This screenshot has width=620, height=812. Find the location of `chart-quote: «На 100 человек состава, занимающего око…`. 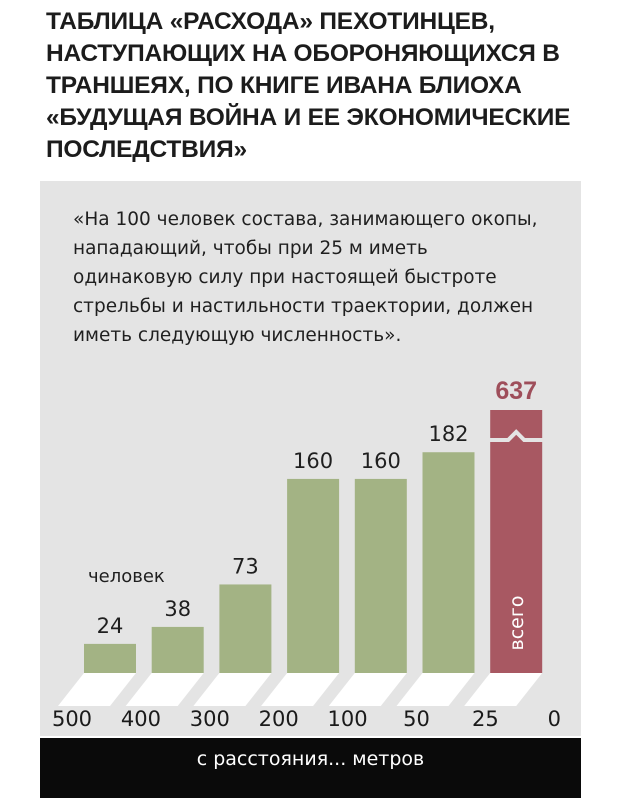

chart-quote: «На 100 человек состава, занимающего око… is located at coordinates (305, 277).